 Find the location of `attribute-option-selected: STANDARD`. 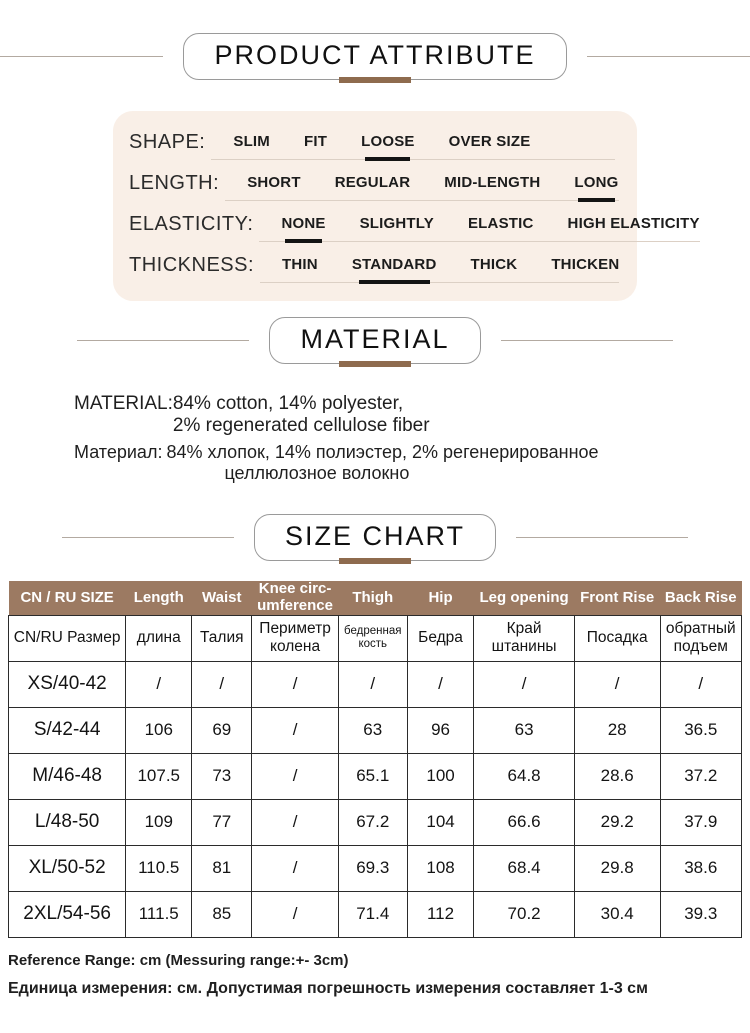

attribute-option-selected: STANDARD is located at coordinates (394, 270).